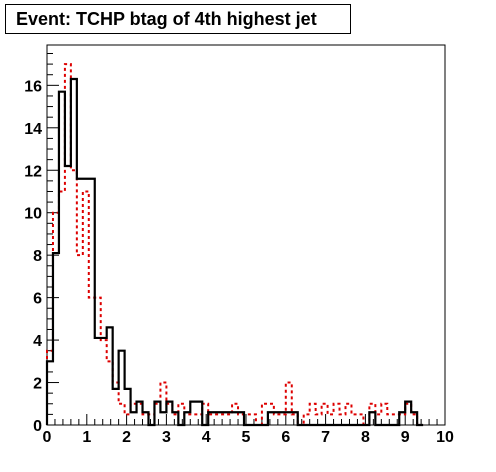 This screenshot has height=472, width=496. I want to click on chart-title: Event: TCHP btag of 4th highest jet, so click(166, 19).